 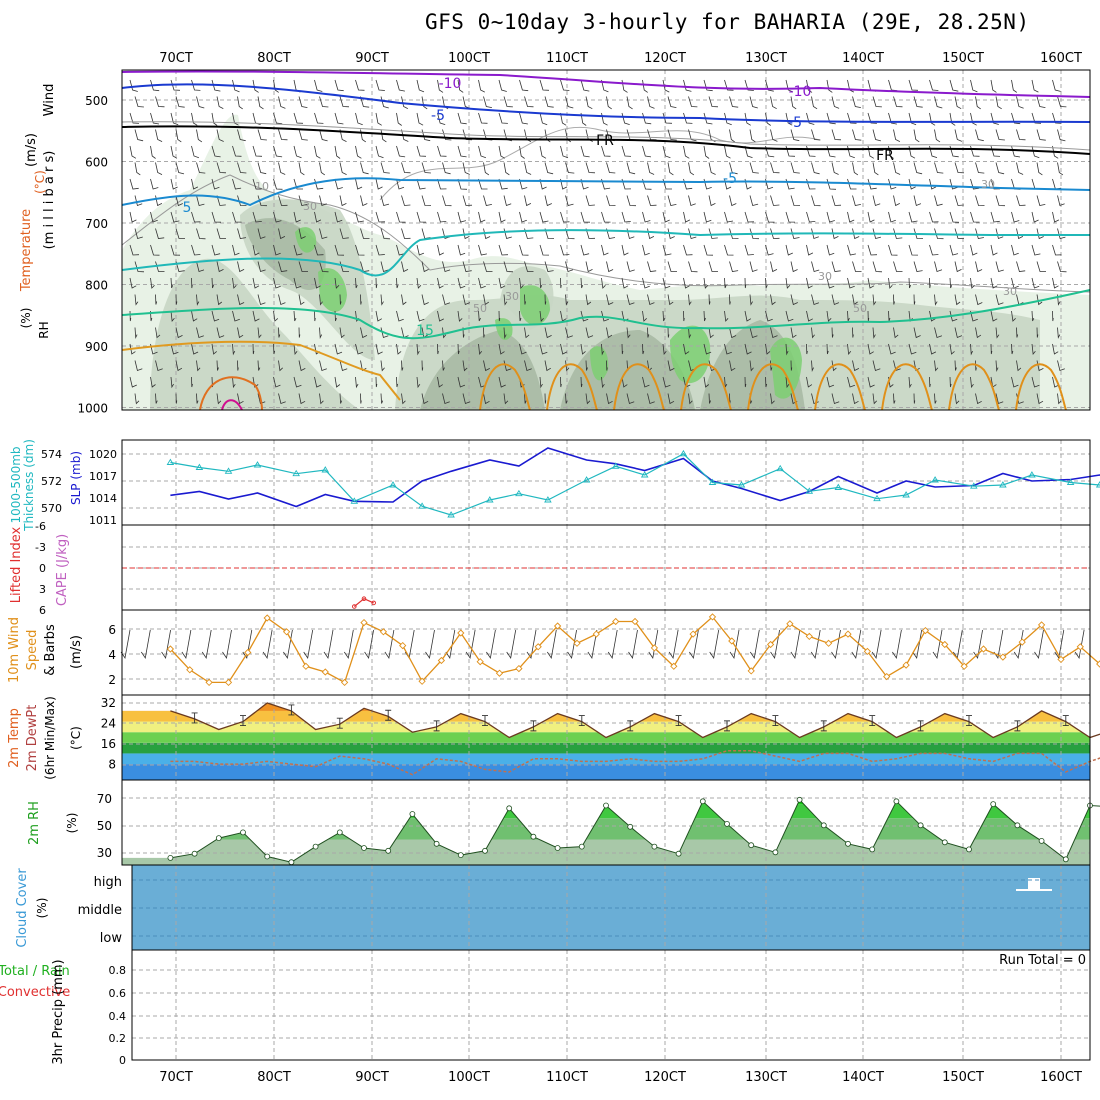 What do you see at coordinates (26, 250) in the screenshot?
I see `temperature-axis-label: Temperature` at bounding box center [26, 250].